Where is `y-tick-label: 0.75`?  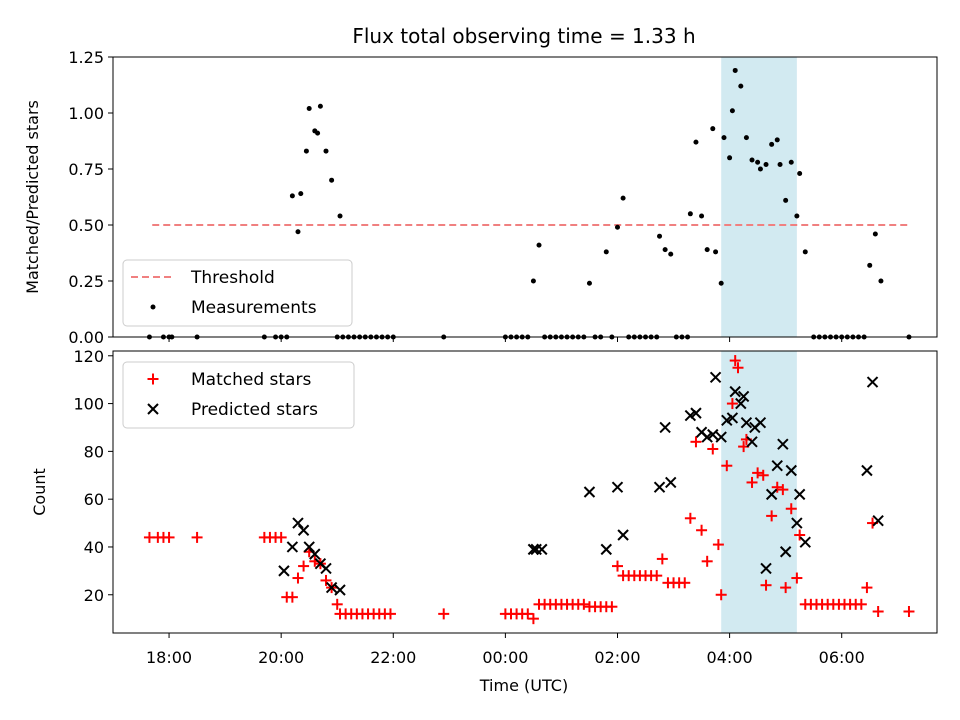
y-tick-label: 0.75 is located at coordinates (86, 169).